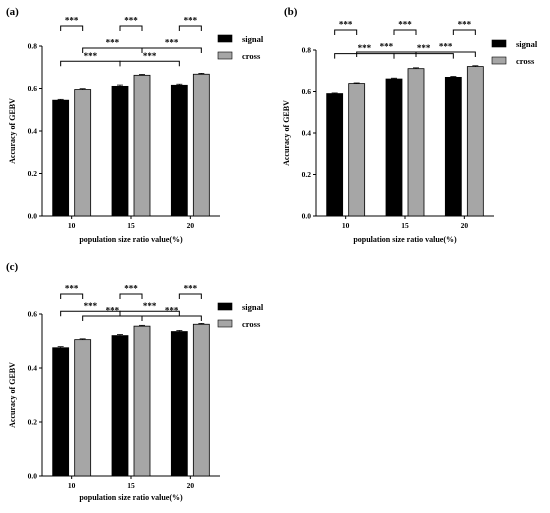 The image size is (550, 513). Describe the element at coordinates (291, 12) in the screenshot. I see `panel-label: (b)` at that location.